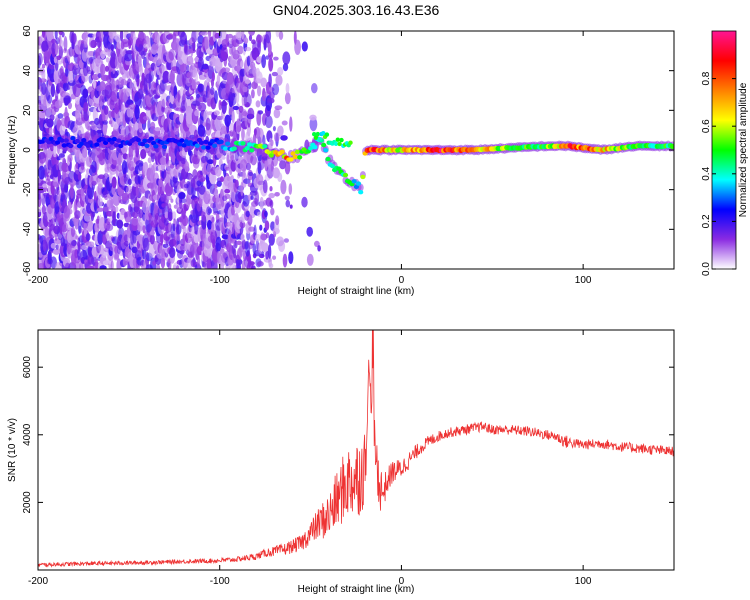 This screenshot has width=750, height=600. I want to click on ridge-halo, so click(173, 145).